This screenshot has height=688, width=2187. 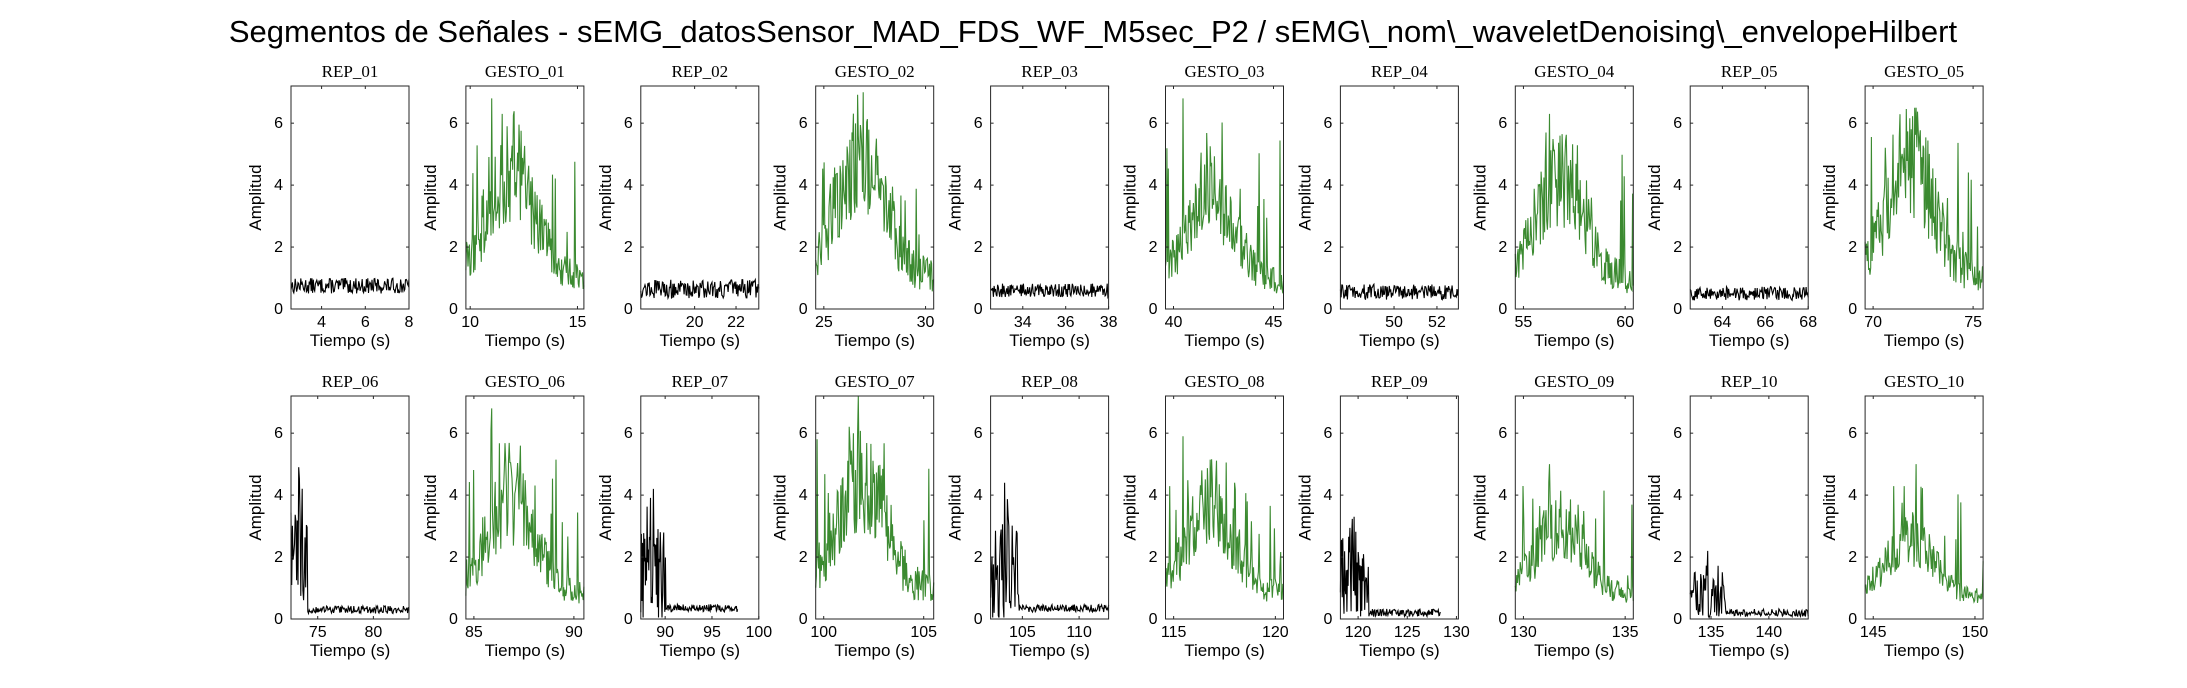 I want to click on subplot-title: REP_04, so click(x=1399, y=71).